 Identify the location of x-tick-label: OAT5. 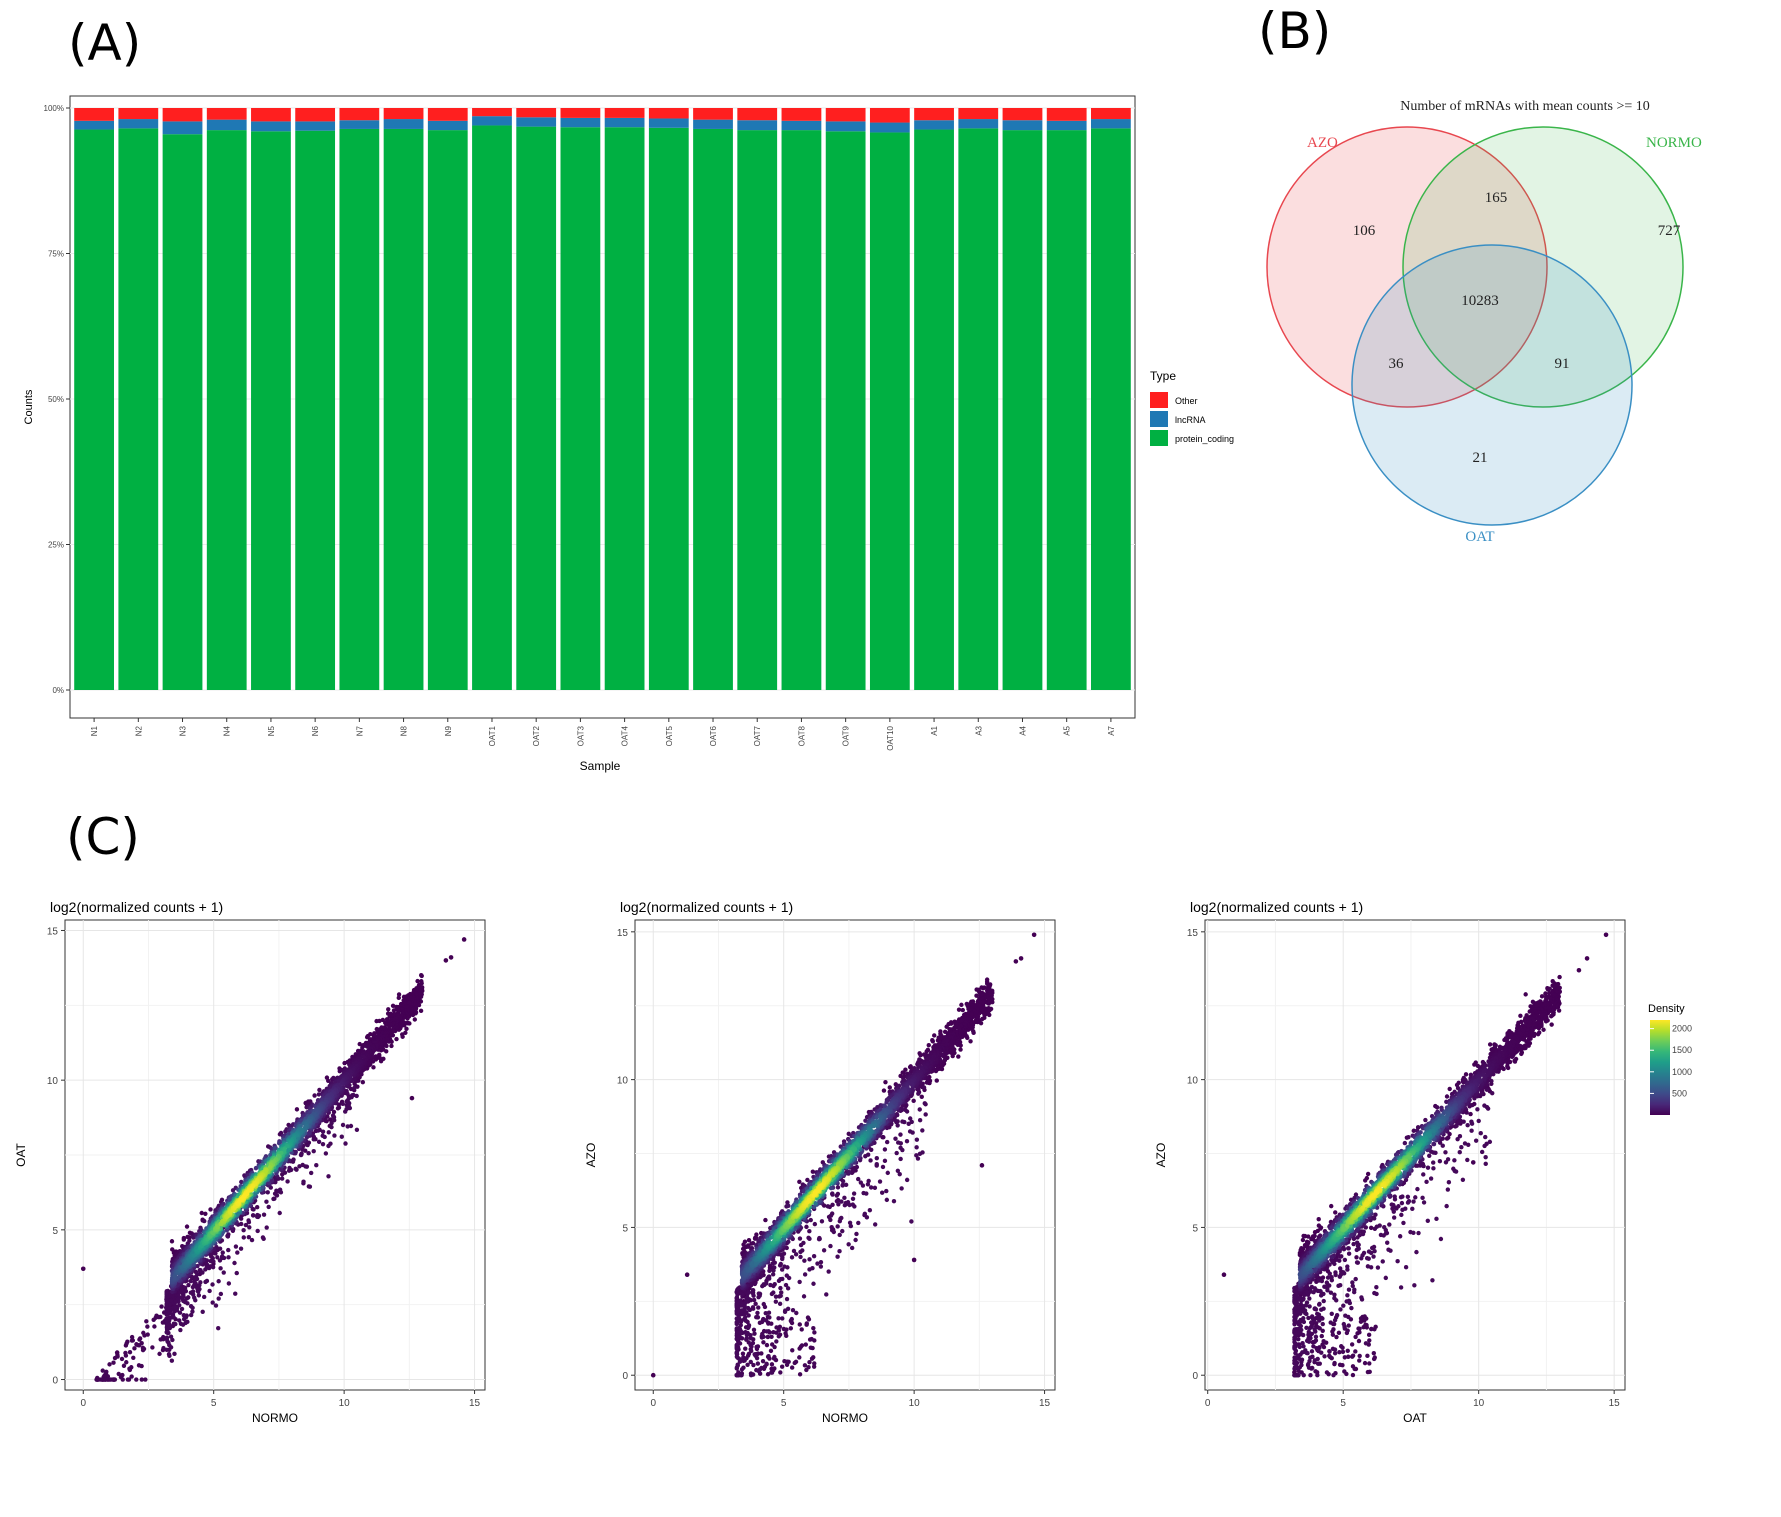
(669, 735).